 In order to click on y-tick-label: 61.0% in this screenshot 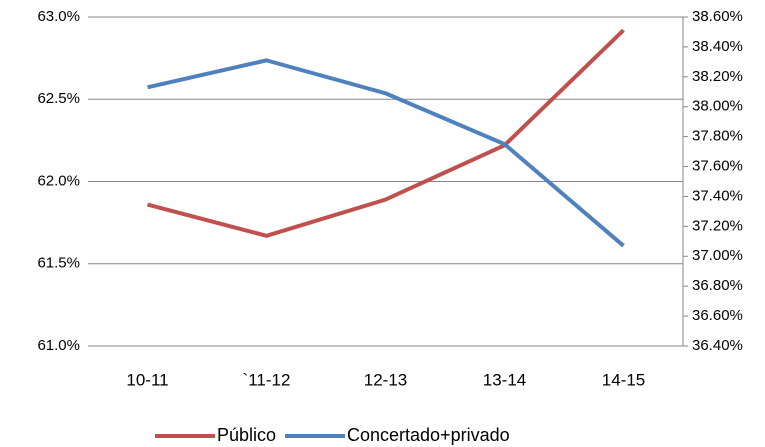, I will do `click(58, 345)`.